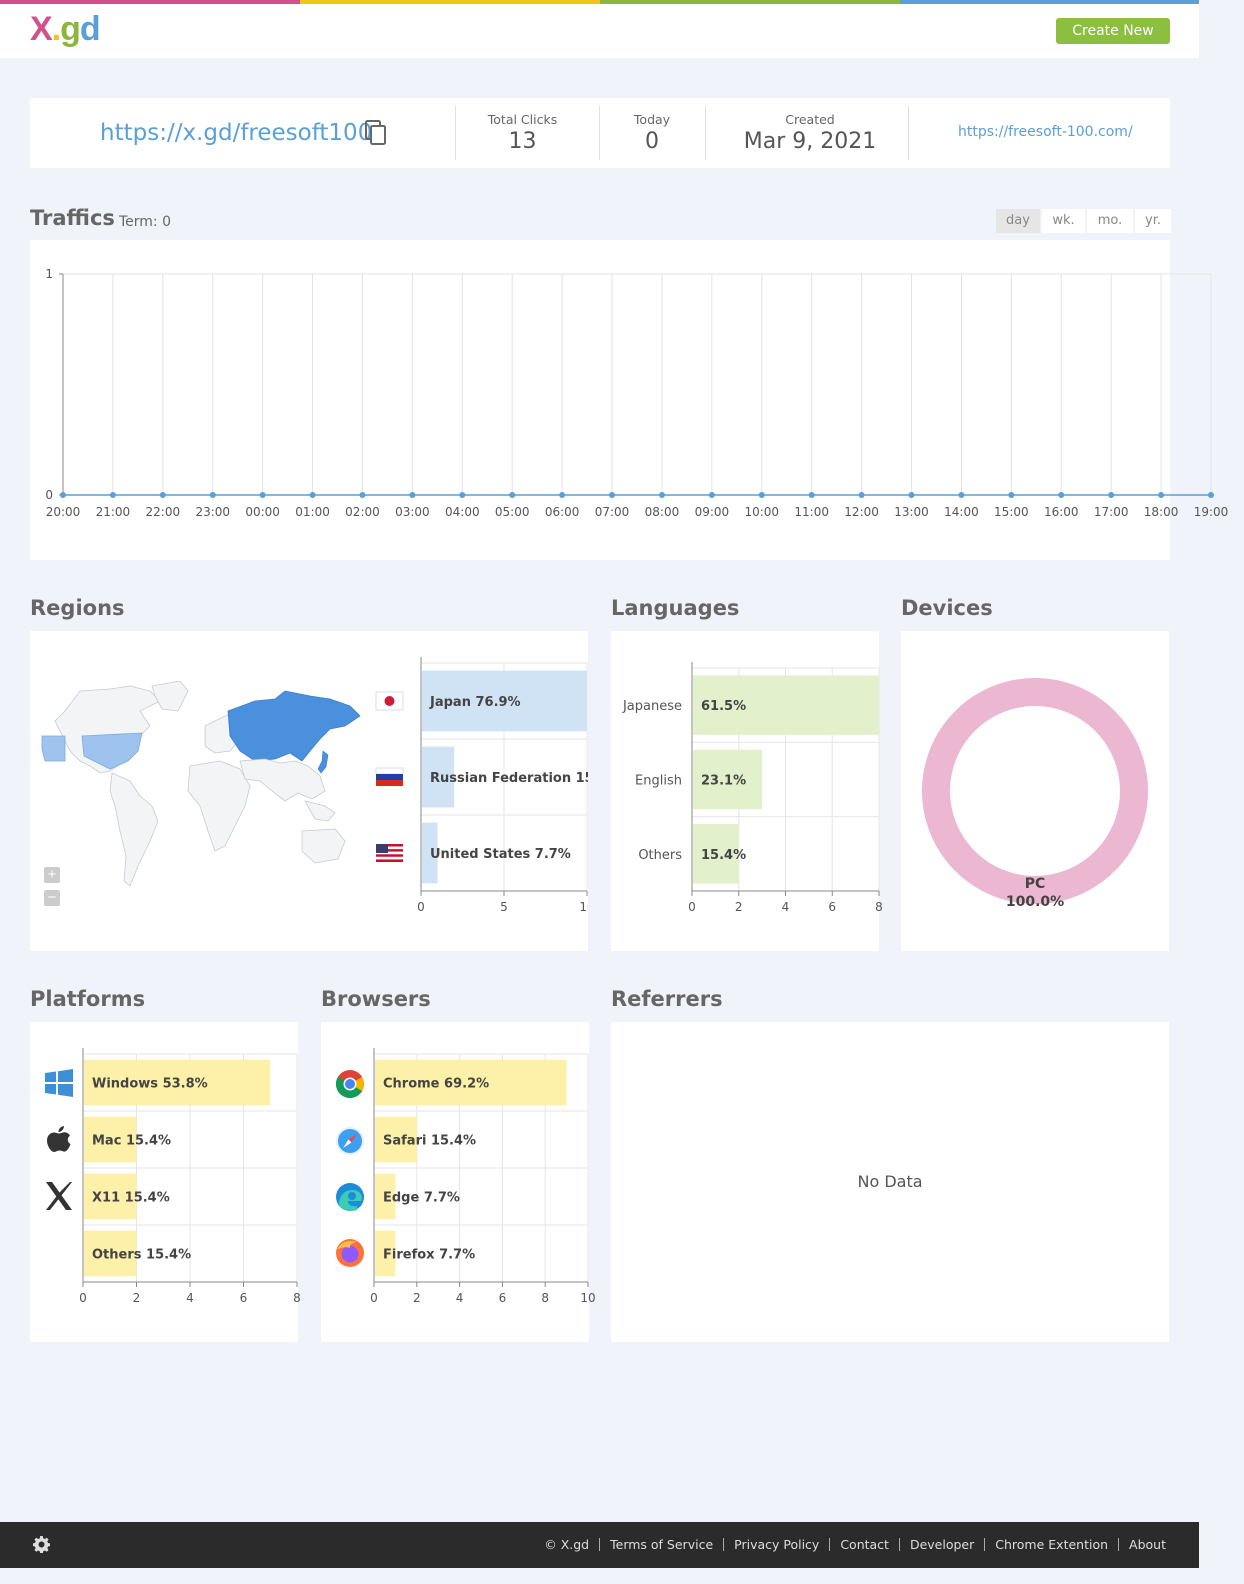  What do you see at coordinates (1051, 1544) in the screenshot?
I see `footer-link-chrome-extension: Chrome Extention` at bounding box center [1051, 1544].